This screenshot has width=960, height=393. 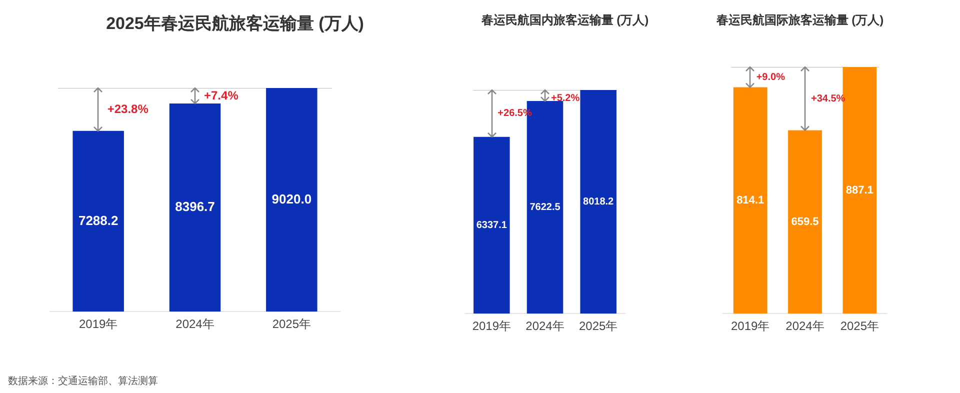 I want to click on data-label: 7288.2, so click(x=98, y=220).